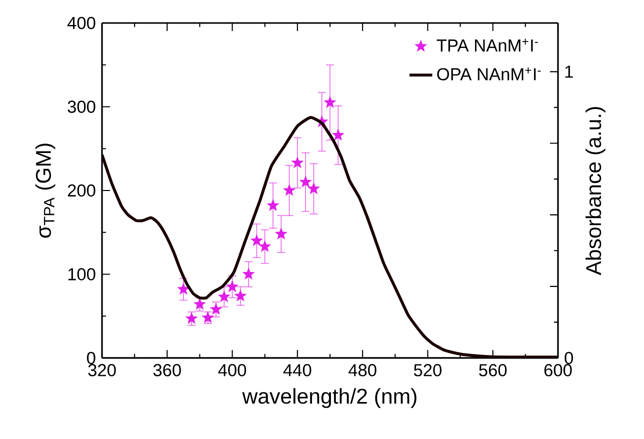  What do you see at coordinates (82, 190) in the screenshot?
I see `y-tick-label: 200` at bounding box center [82, 190].